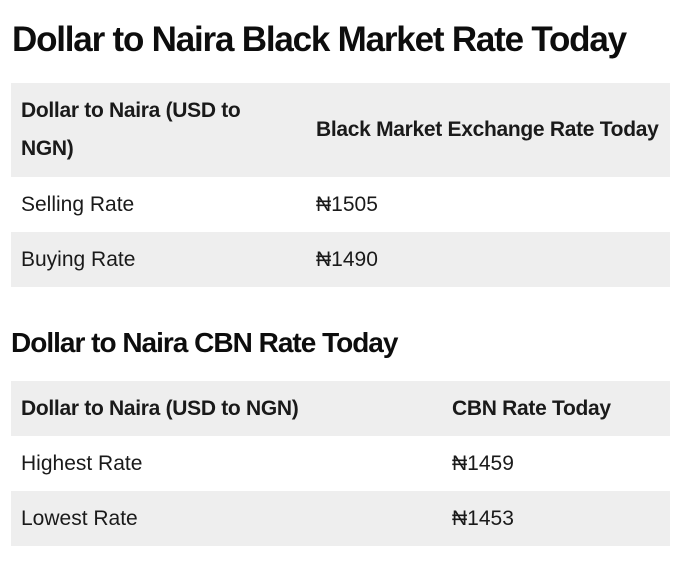  What do you see at coordinates (204, 342) in the screenshot?
I see `cbn-rate-heading: Dollar to Naira CBN Rate Today` at bounding box center [204, 342].